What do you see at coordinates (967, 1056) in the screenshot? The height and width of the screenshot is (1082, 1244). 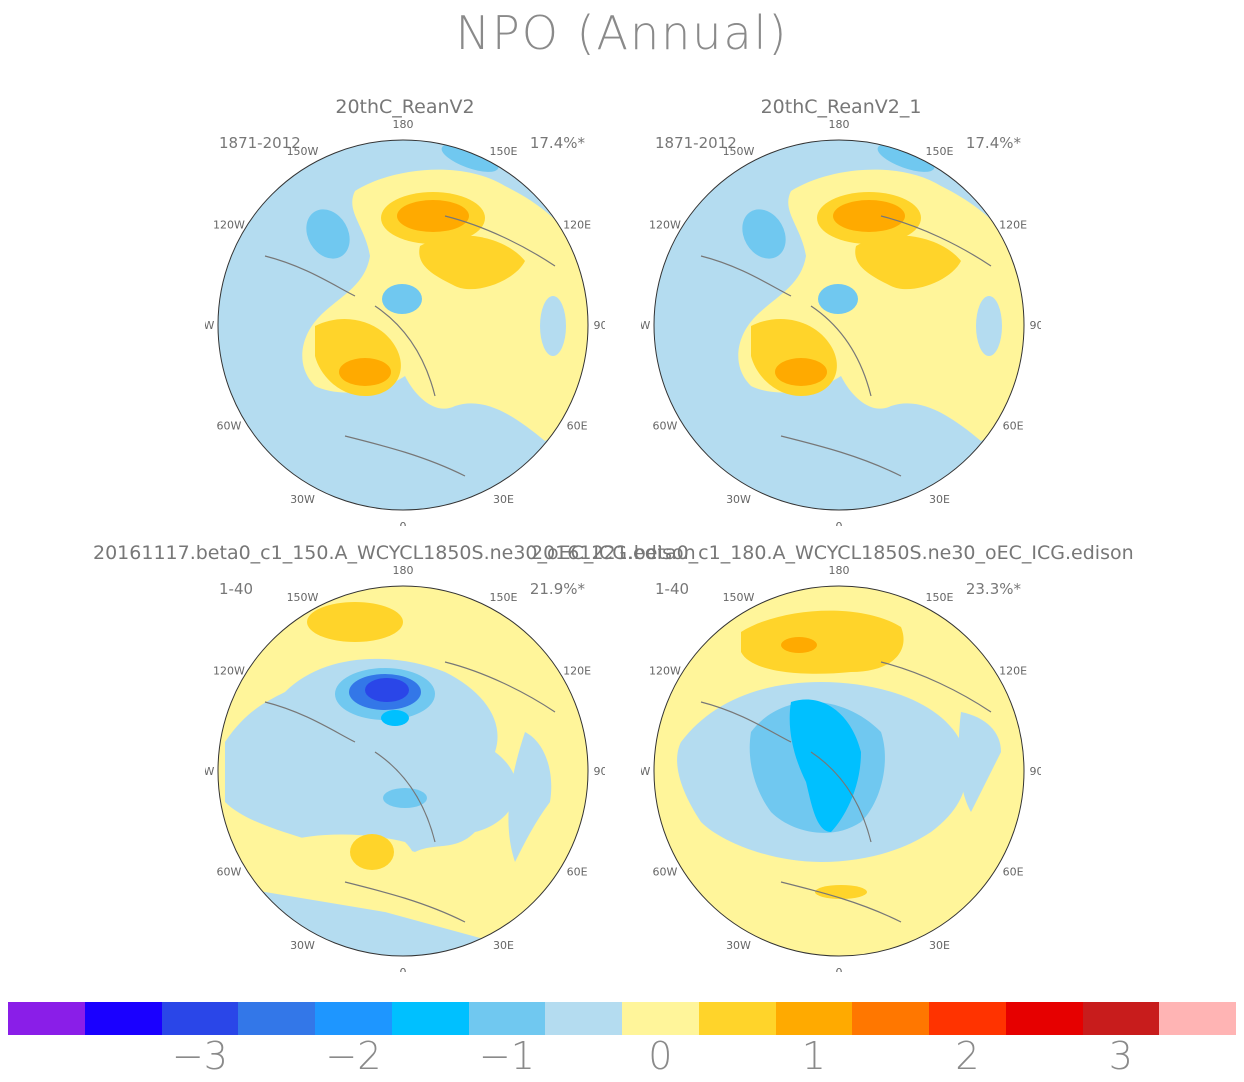 I see `colorbar-tick-label: 2` at bounding box center [967, 1056].